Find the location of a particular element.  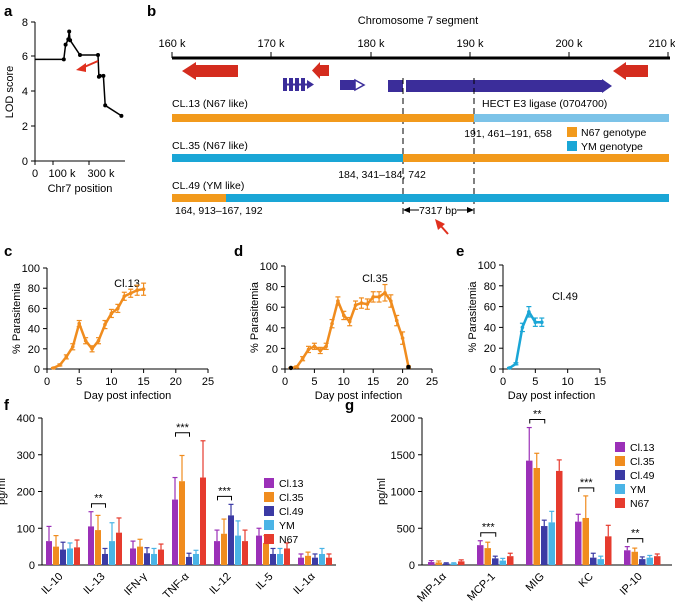

y-tick-label: 1500 is located at coordinates (403, 456).